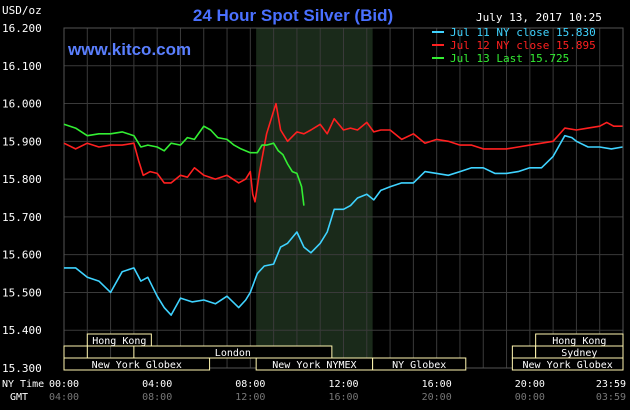 This screenshot has height=410, width=630. I want to click on x-tick-label-gmt: 03:59, so click(611, 397).